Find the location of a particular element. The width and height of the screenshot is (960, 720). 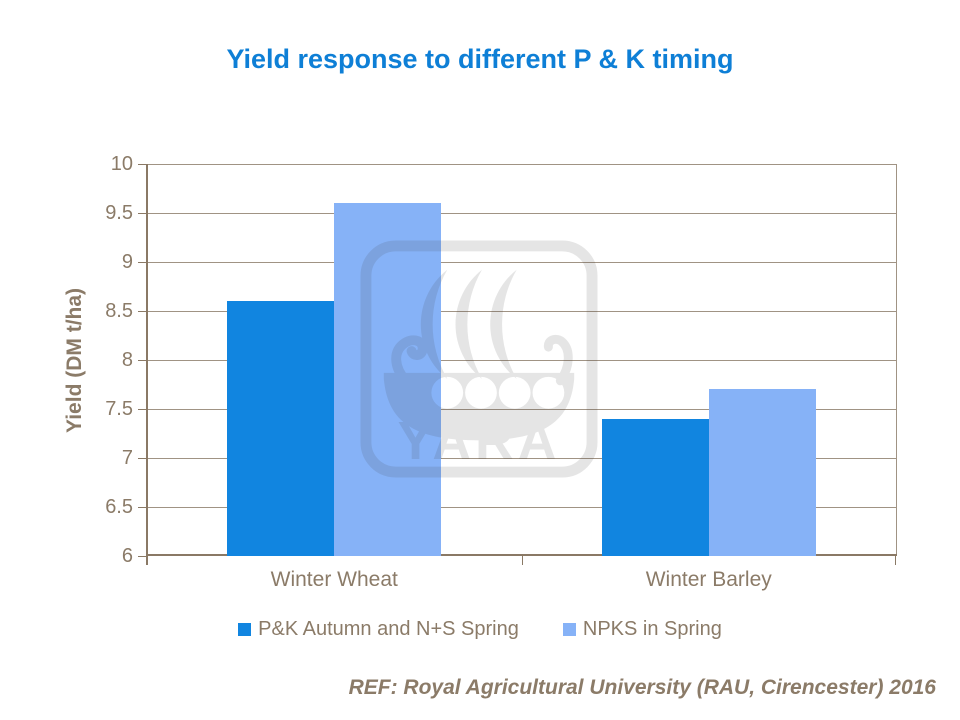

legend: P&K Autumn and N+S Spring NPKS in Spring is located at coordinates (480, 629).